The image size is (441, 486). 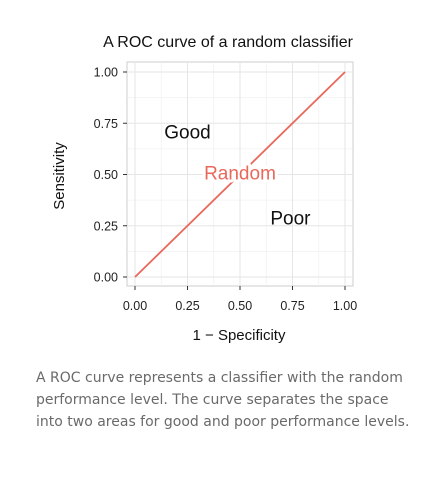 I want to click on x-axis-label: 1 − Specificity, so click(x=239, y=335).